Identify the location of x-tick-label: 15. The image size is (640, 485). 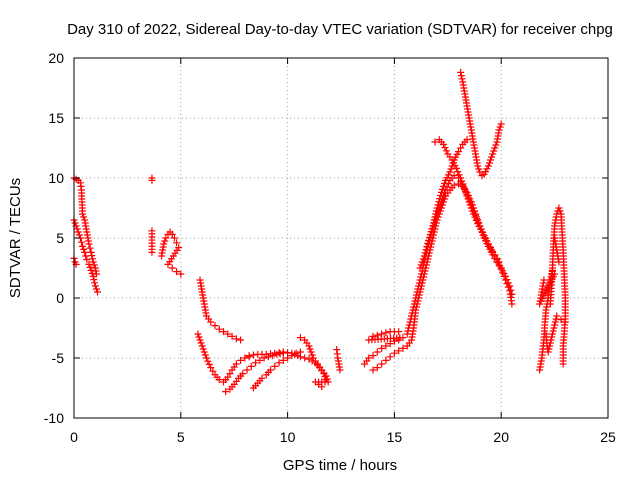
(395, 437).